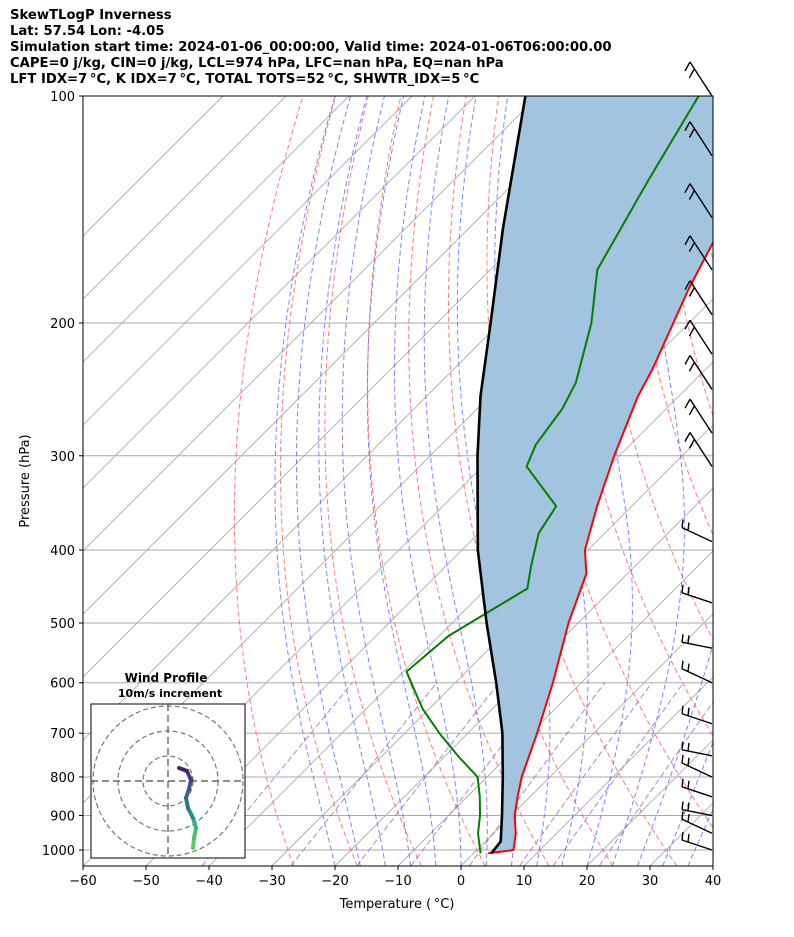 This screenshot has width=794, height=937. Describe the element at coordinates (62, 324) in the screenshot. I see `y-tick-label: 200` at that location.